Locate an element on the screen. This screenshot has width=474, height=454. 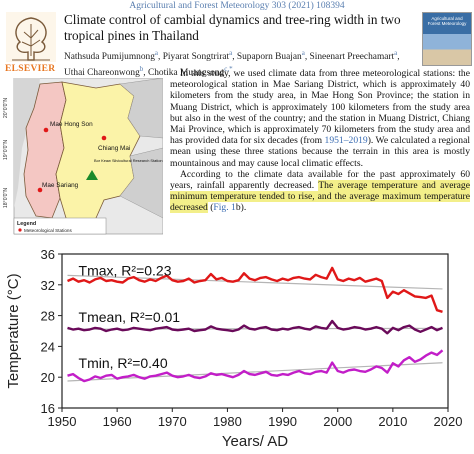
neighbor-region is located at coordinates (27, 143).